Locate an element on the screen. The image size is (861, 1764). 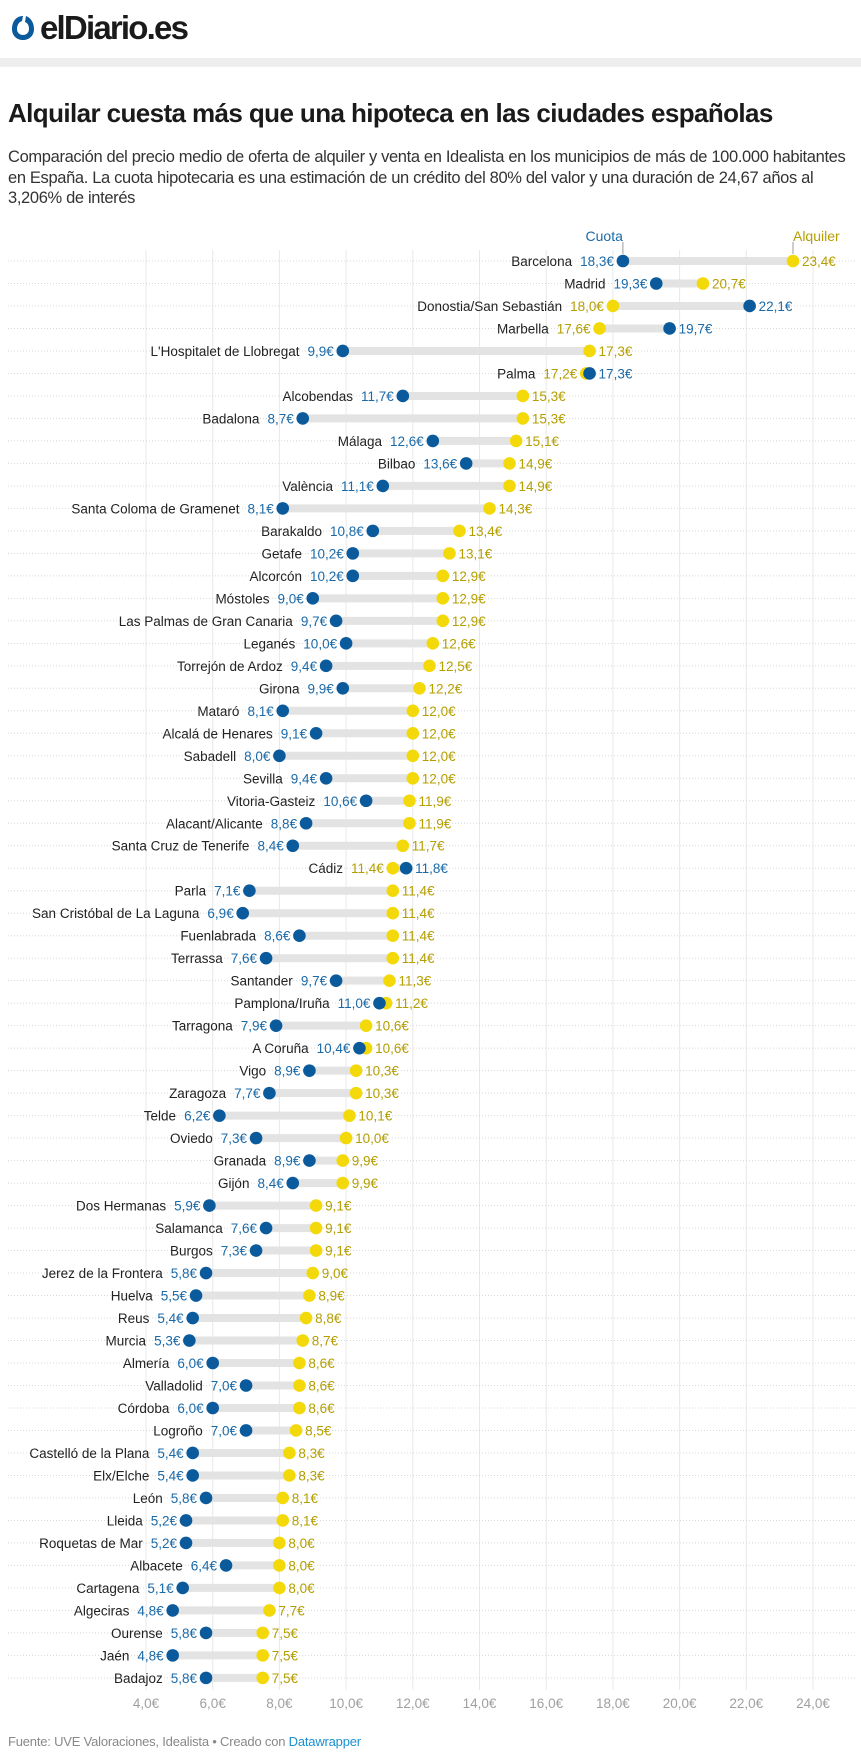
city-label: Fuenlabrada is located at coordinates (218, 936).